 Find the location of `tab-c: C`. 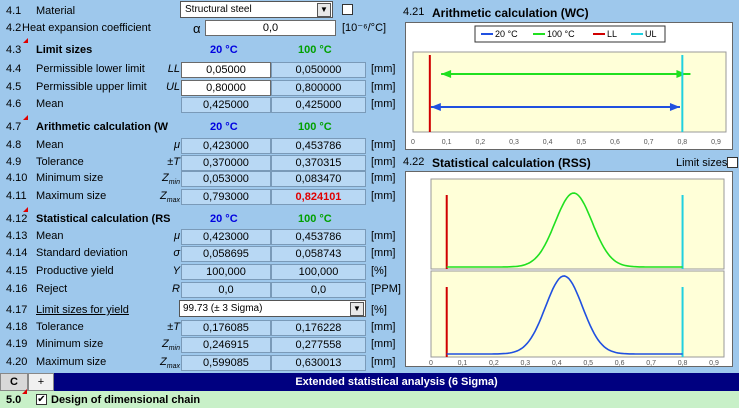

tab-c: C is located at coordinates (14, 382).